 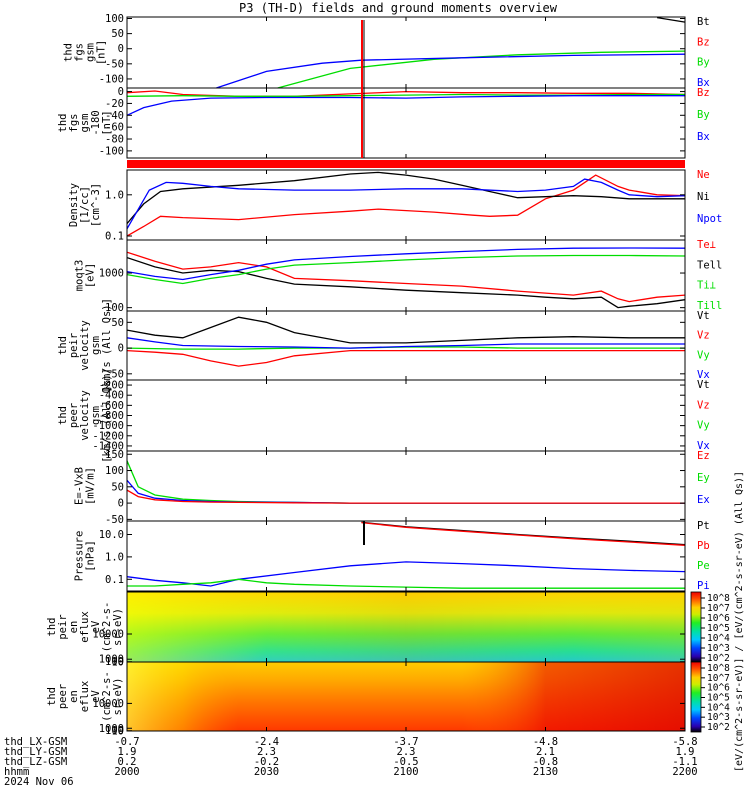 What do you see at coordinates (709, 306) in the screenshot?
I see `legend-Till: Till` at bounding box center [709, 306].